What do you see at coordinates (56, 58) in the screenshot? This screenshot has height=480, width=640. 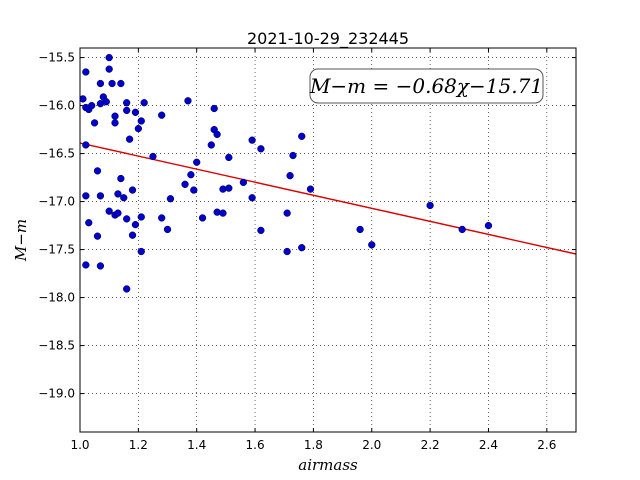 I see `y-tick-label: −15.5` at bounding box center [56, 58].